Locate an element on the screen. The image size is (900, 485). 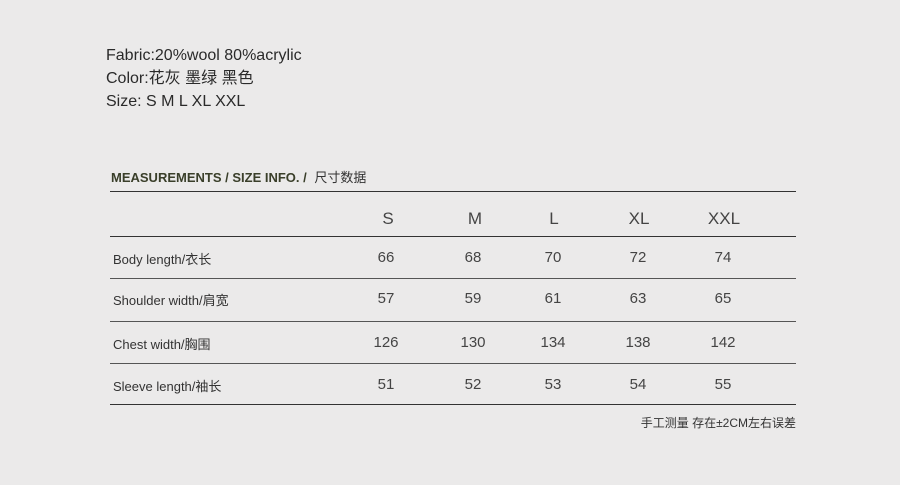
cell-value: 138 is located at coordinates (638, 342).